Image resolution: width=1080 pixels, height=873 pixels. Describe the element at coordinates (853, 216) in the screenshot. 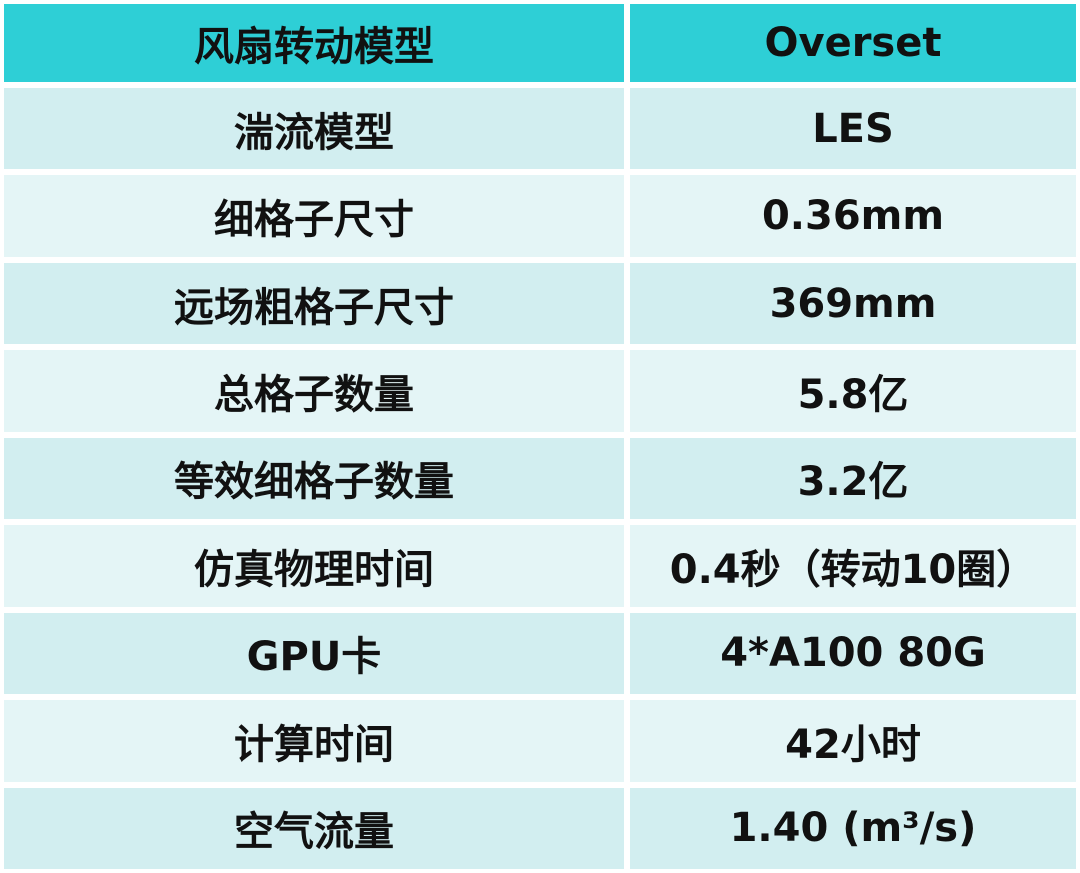

I see `table-cell: 0.36mm` at that location.